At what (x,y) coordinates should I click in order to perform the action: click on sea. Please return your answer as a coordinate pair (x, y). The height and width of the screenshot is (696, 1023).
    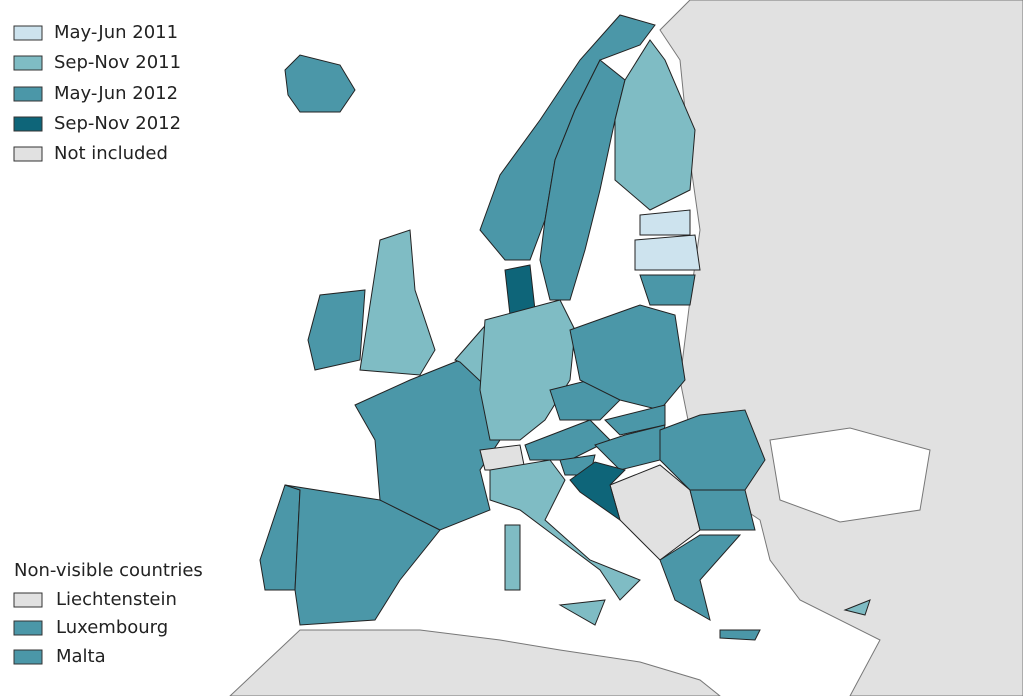
    Looking at the image, I should click on (850, 475).